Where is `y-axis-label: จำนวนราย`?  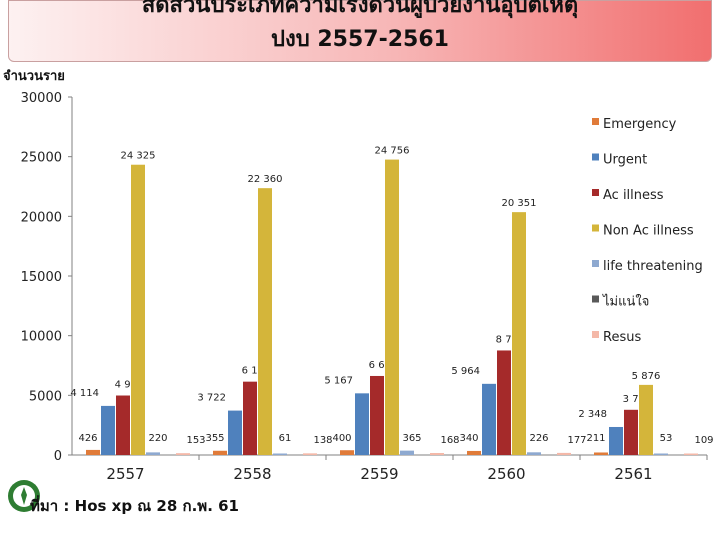
y-axis-label: จำนวนราย is located at coordinates (34, 76).